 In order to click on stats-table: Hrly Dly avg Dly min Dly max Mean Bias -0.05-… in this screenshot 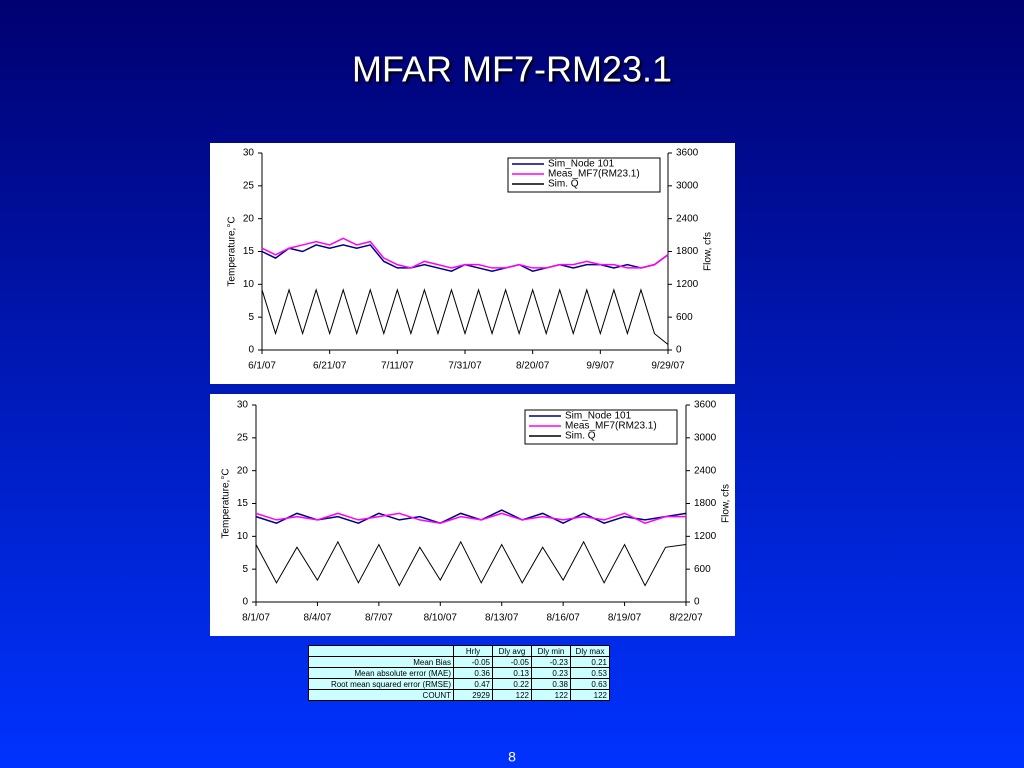, I will do `click(459, 673)`.